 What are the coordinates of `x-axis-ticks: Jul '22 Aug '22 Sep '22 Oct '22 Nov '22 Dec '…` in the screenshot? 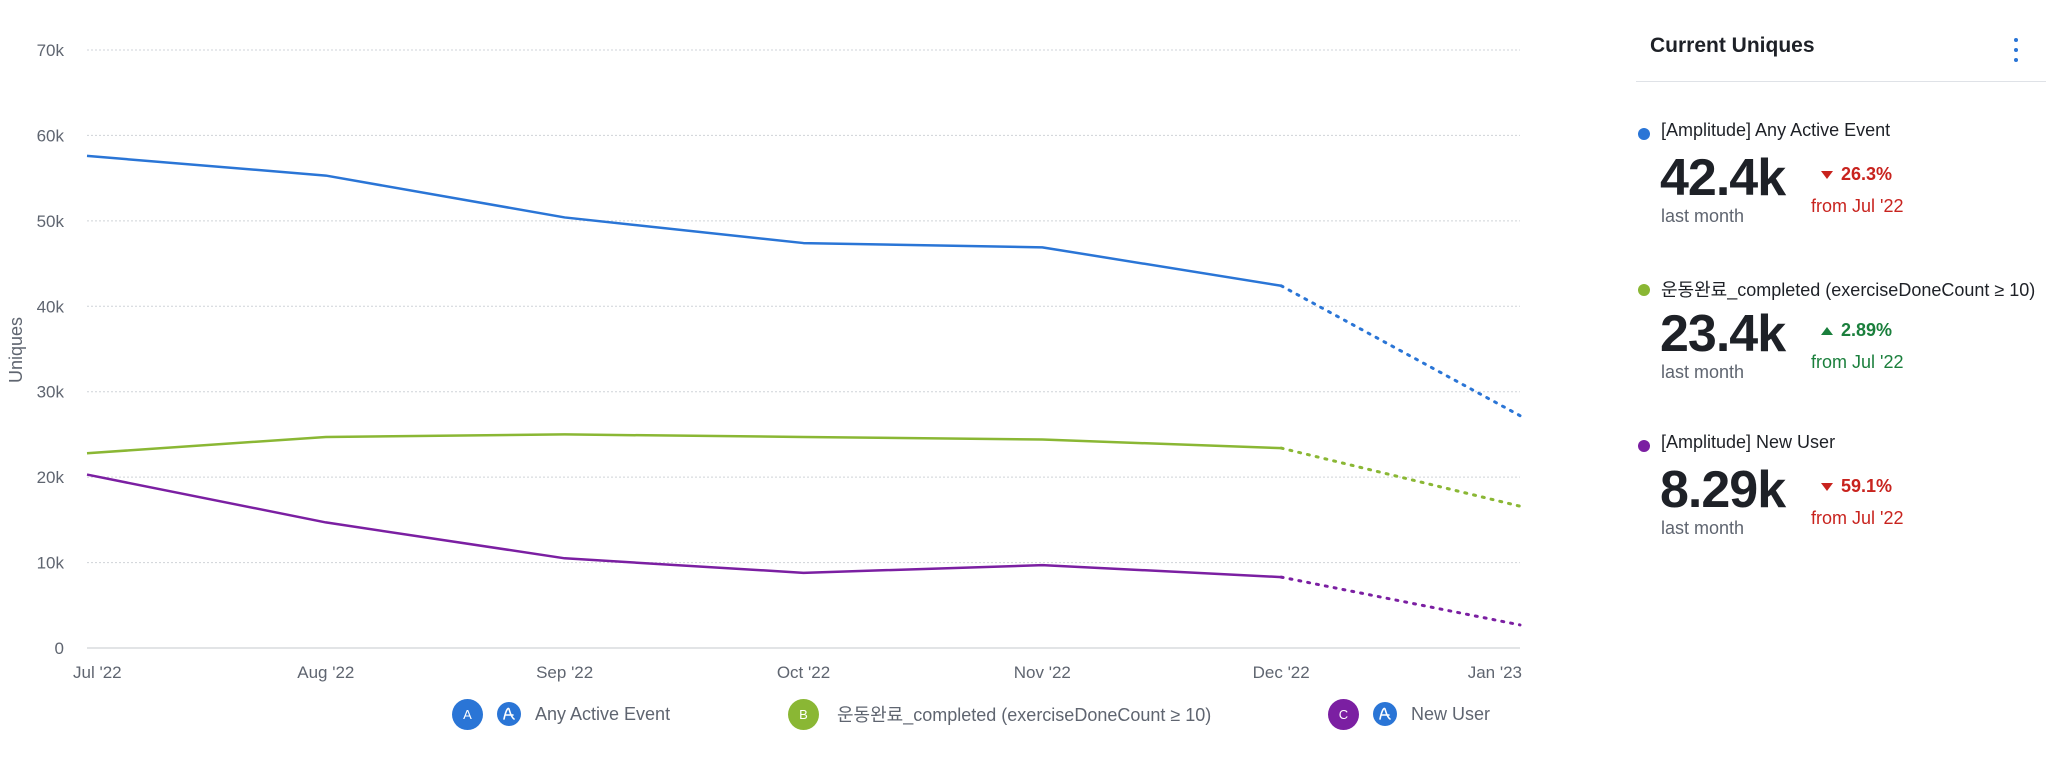 It's located at (797, 672).